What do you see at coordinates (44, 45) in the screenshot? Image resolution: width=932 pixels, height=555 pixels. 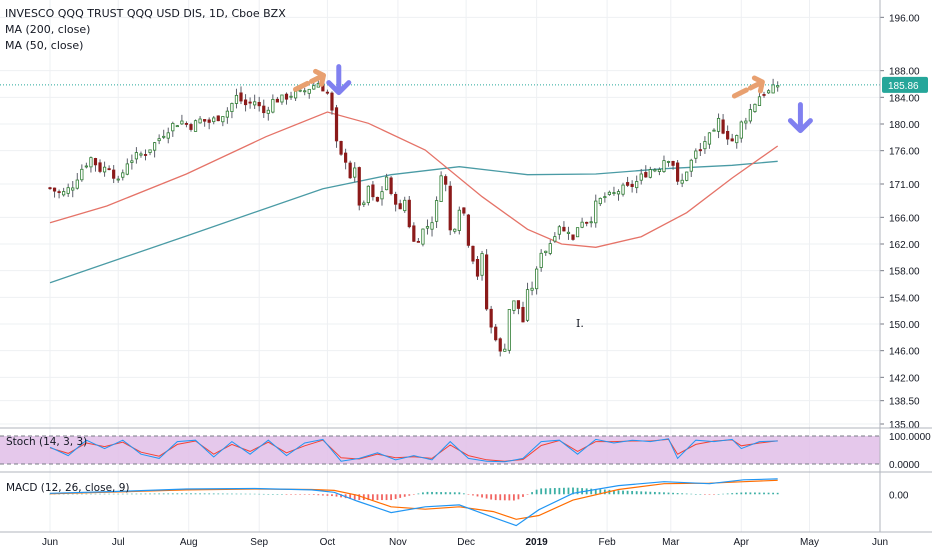 I see `legend-ma50: MA (50, close)` at bounding box center [44, 45].